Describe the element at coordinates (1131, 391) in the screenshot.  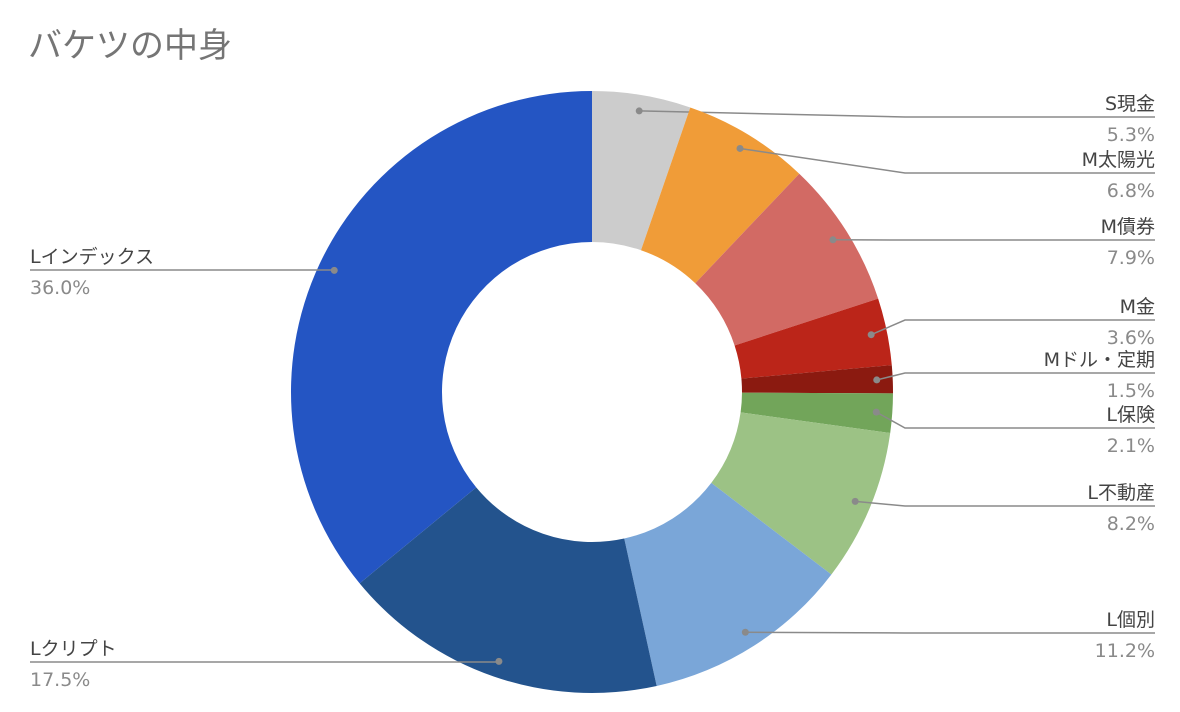
I see `value-label: 1.5%` at that location.